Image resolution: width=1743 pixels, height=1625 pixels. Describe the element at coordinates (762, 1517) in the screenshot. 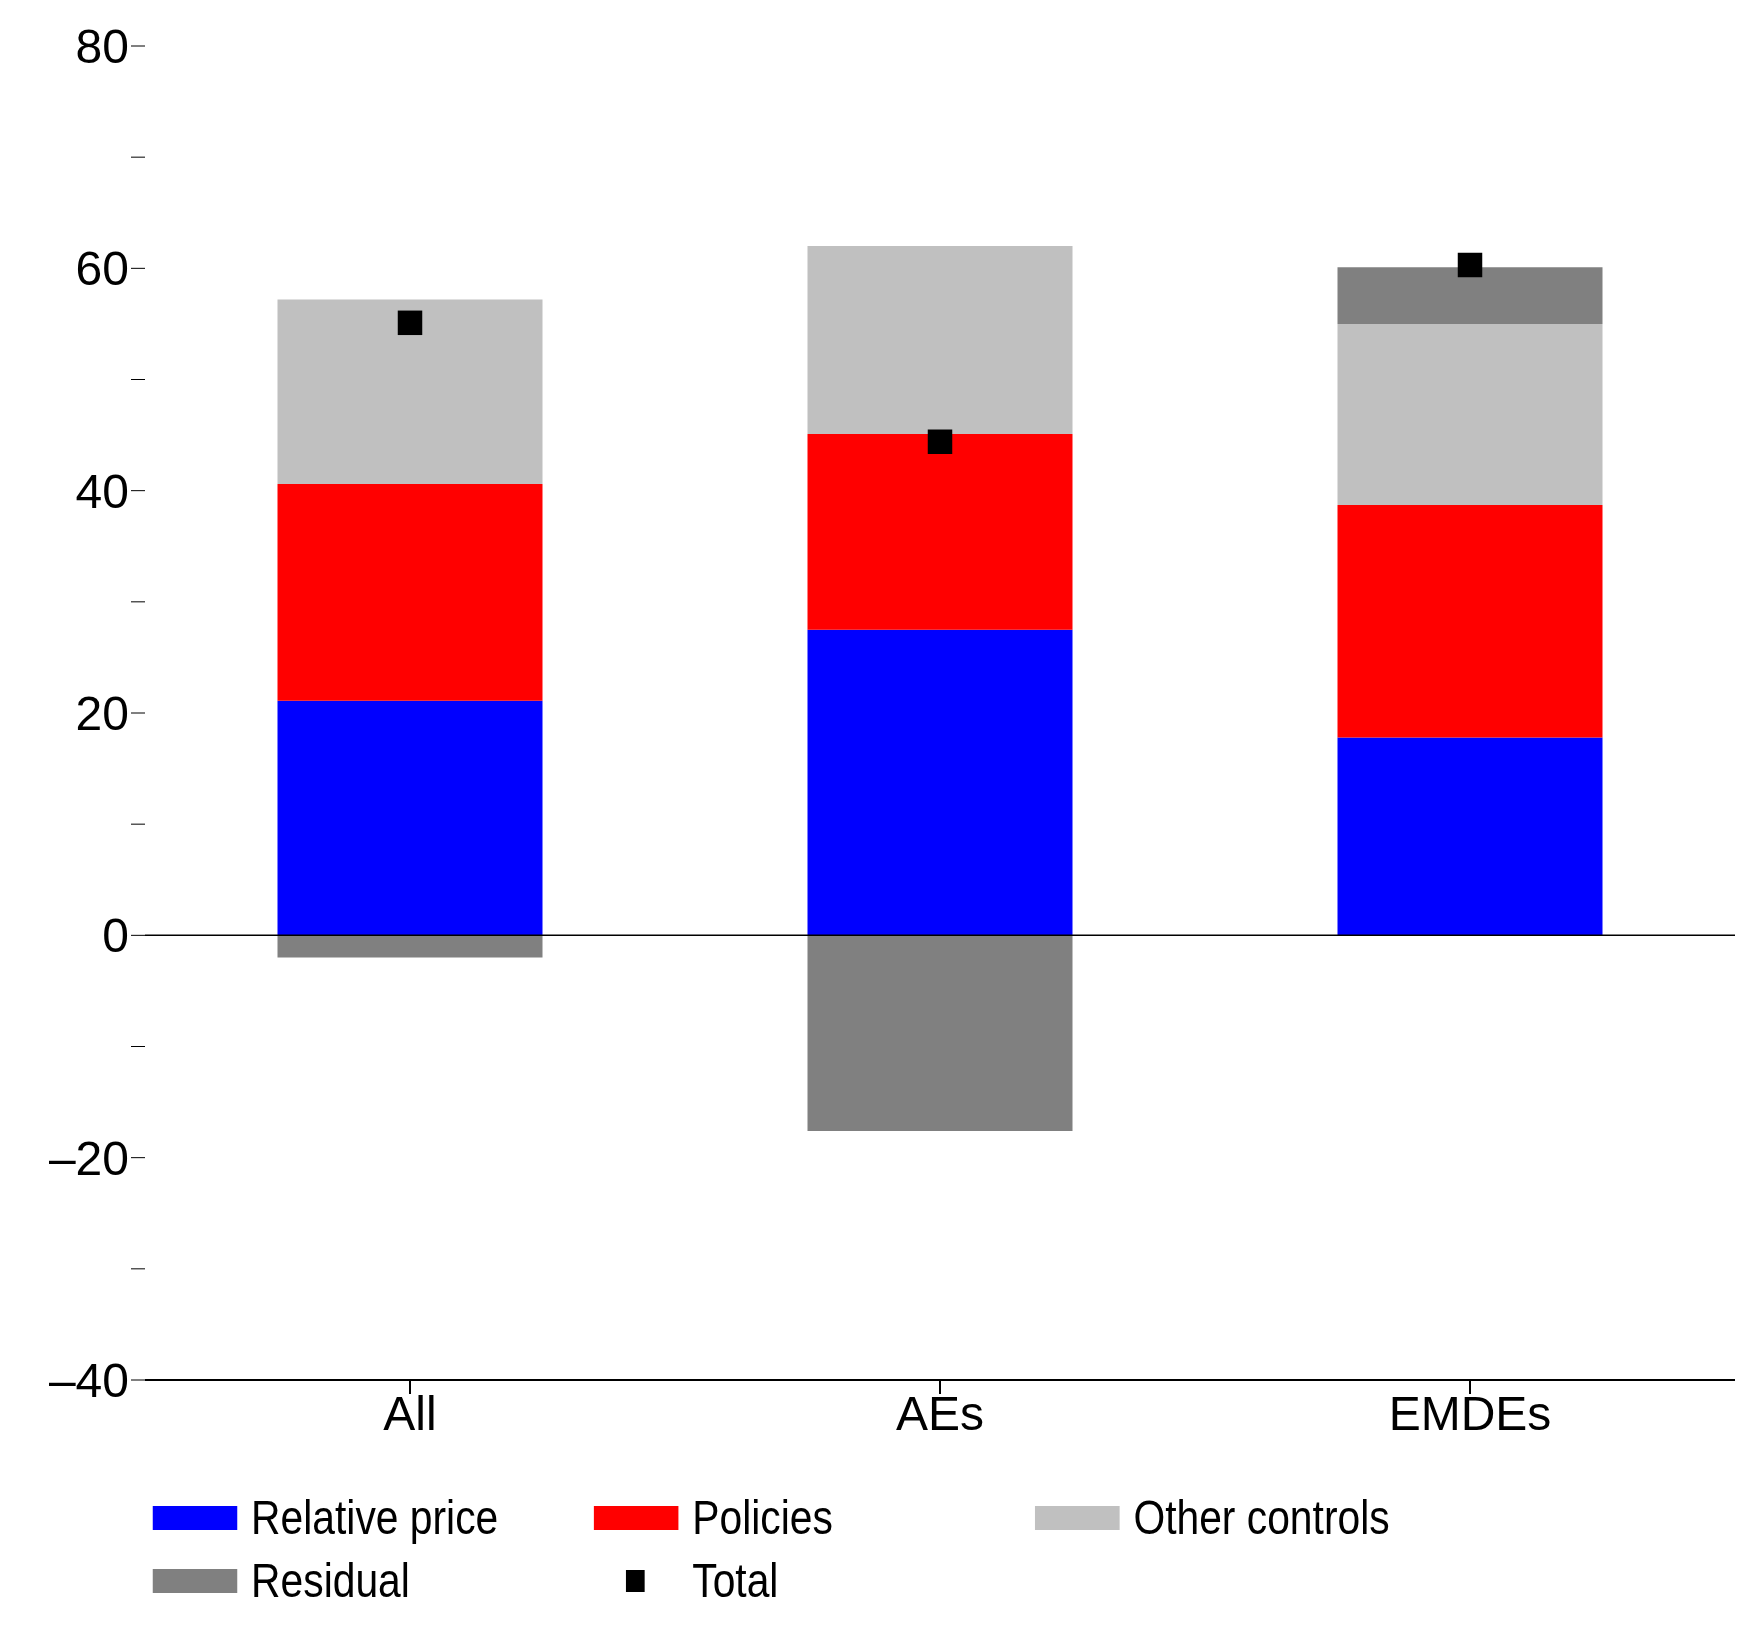

I see `legend-label: Policies` at that location.